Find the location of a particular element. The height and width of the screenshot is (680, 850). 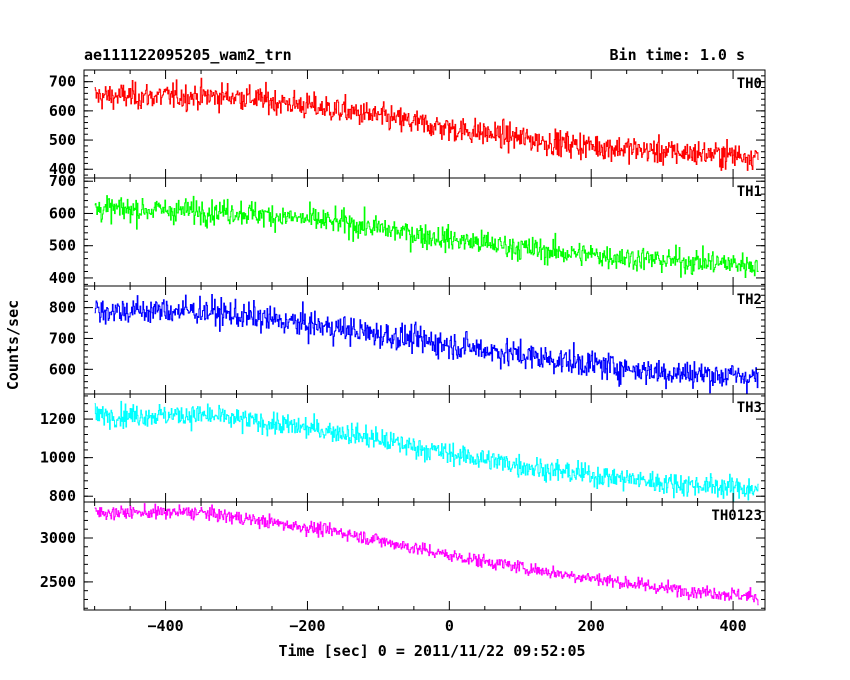

series-line-th0123 is located at coordinates (426, 554).